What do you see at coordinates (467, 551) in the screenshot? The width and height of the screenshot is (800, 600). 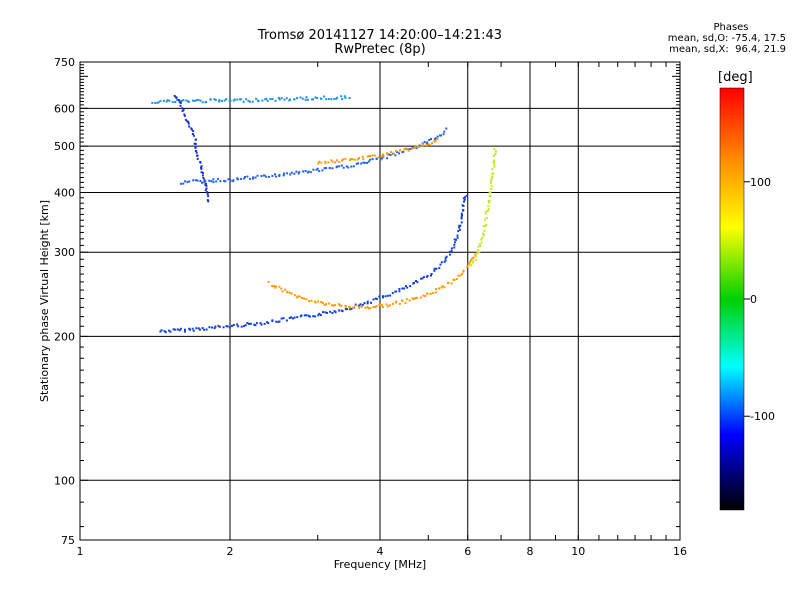 I see `x-tick-label: 6` at bounding box center [467, 551].